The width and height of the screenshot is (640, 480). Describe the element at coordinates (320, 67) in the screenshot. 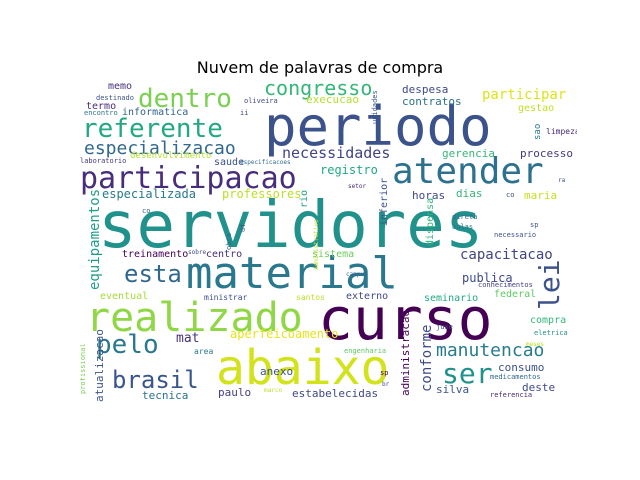

I see `chart-title: Nuvem de palavras de compra` at that location.